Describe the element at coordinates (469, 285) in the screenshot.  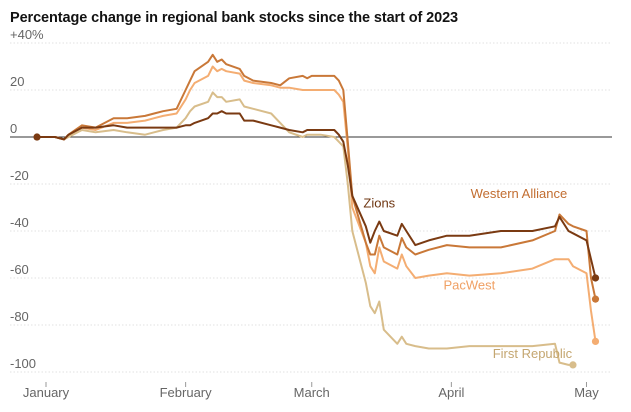
I see `series-label-pacwest: PacWest` at that location.